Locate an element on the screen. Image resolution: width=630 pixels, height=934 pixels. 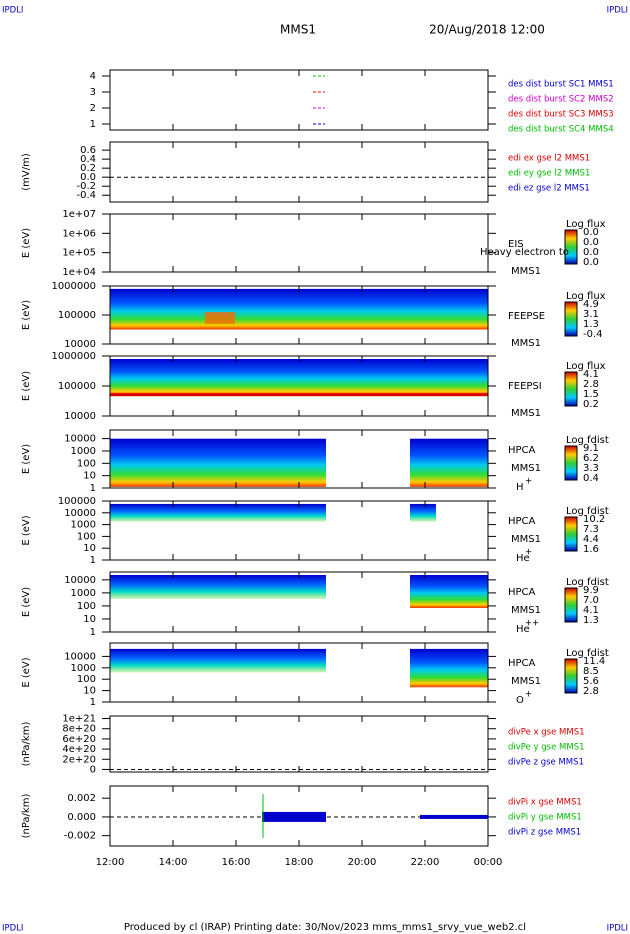
x-tick-label: 22:00 is located at coordinates (425, 862).